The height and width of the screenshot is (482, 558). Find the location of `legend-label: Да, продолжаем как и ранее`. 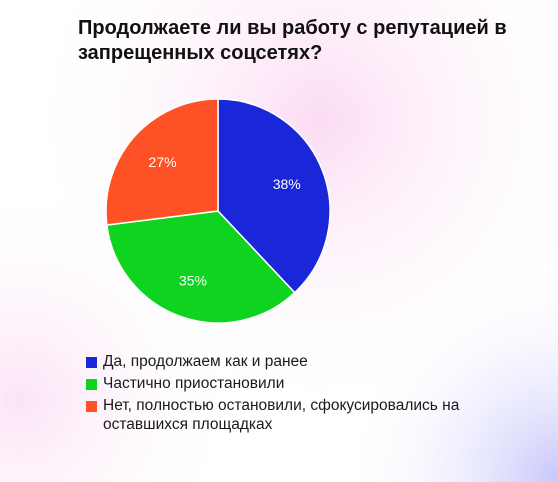

legend-label: Да, продолжаем как и ранее is located at coordinates (205, 361).